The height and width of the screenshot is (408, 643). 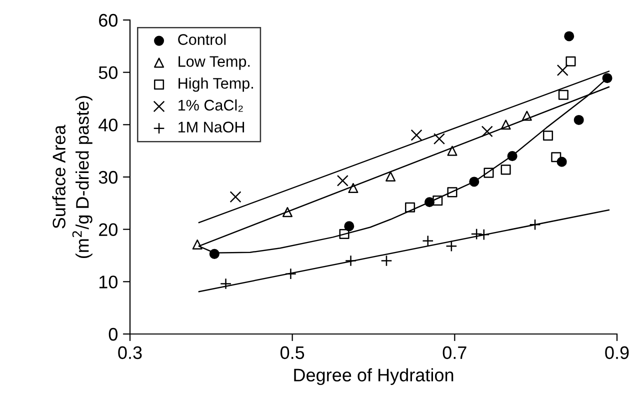 What do you see at coordinates (292, 353) in the screenshot?
I see `x-tick-label: 0.5` at bounding box center [292, 353].